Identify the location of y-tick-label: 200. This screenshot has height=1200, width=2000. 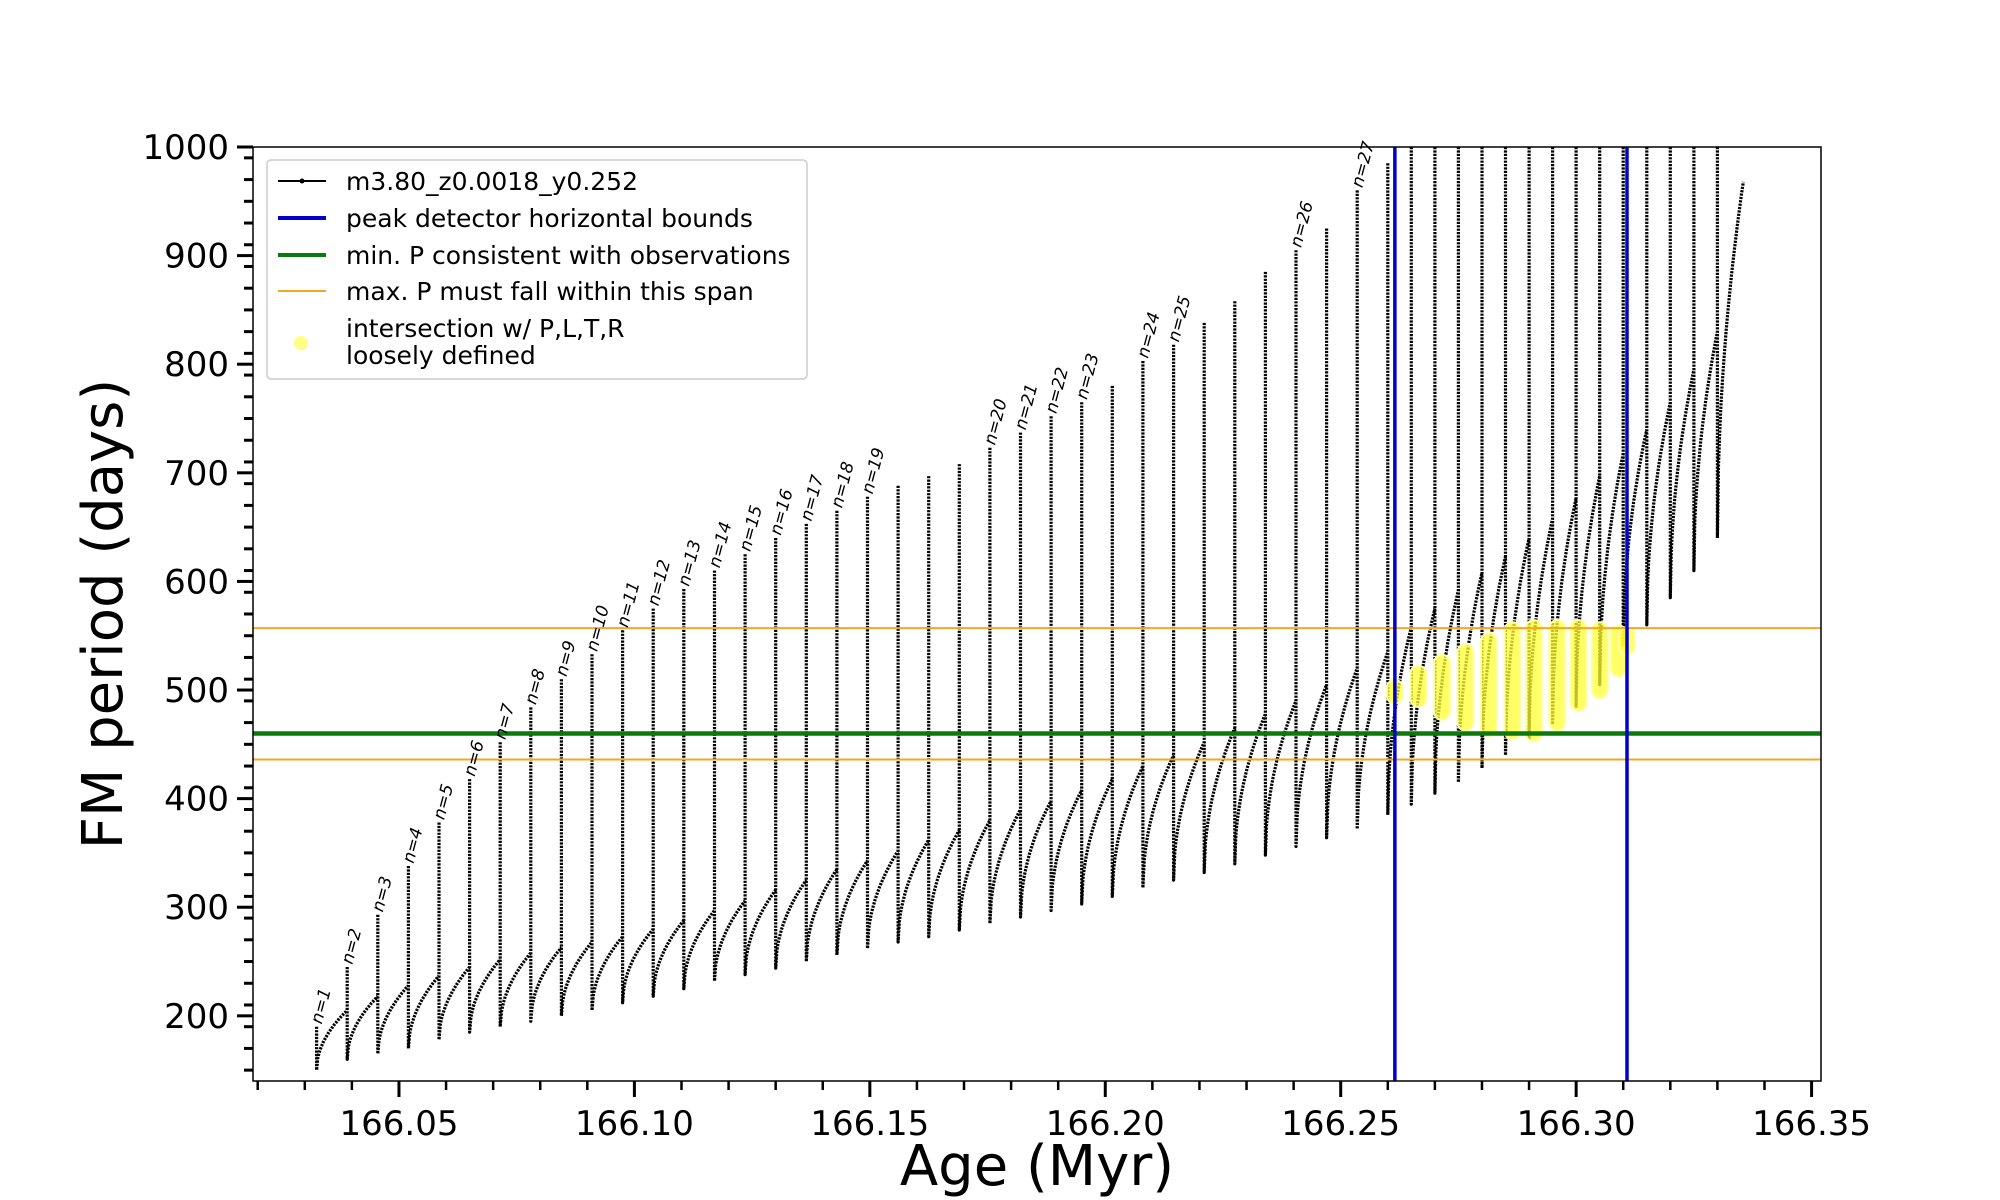
(196, 1017).